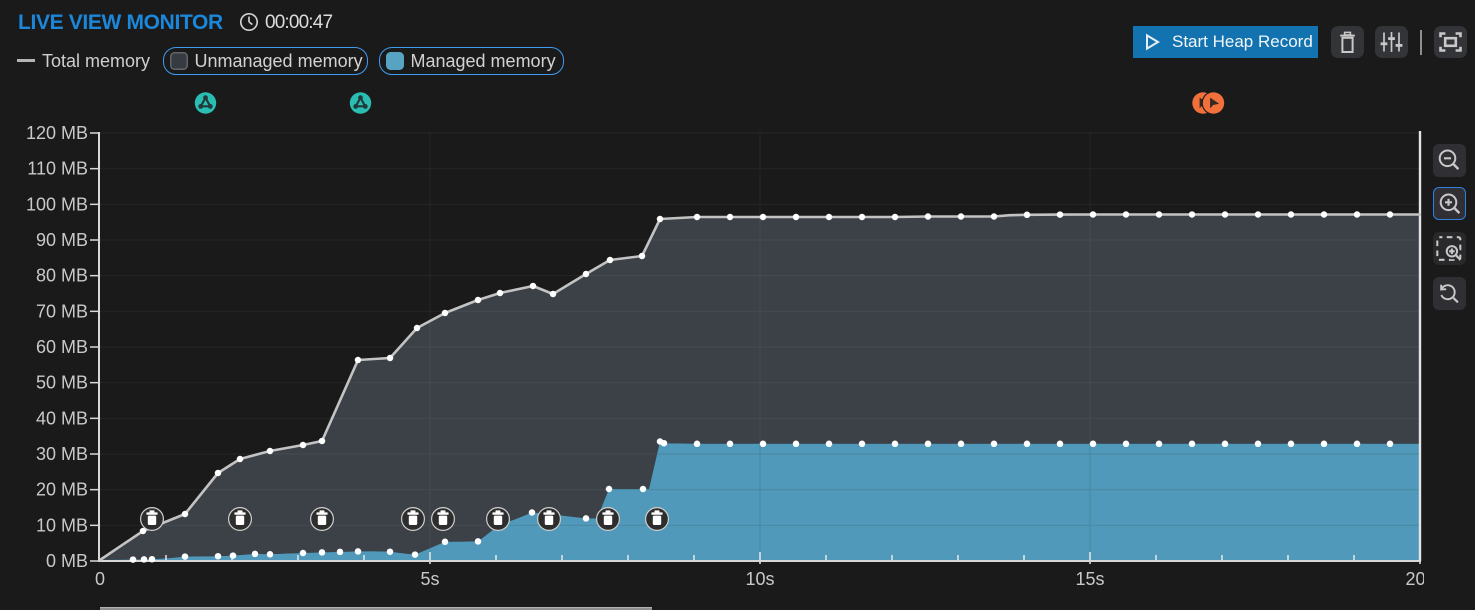 Image resolution: width=1475 pixels, height=610 pixels. Describe the element at coordinates (57, 133) in the screenshot. I see `svg-text: 120 MB` at that location.